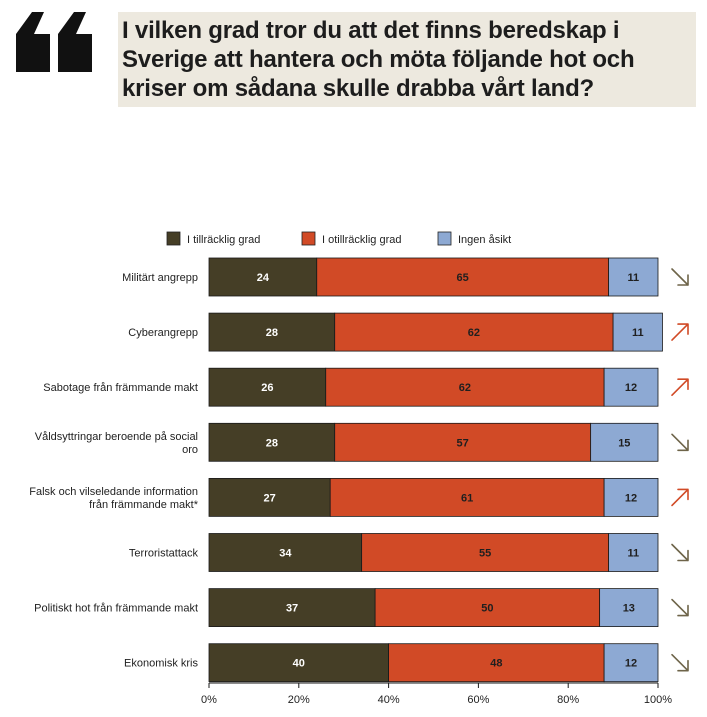 This screenshot has height=717, width=707. What do you see at coordinates (116, 609) in the screenshot?
I see `category-label: Politiskt hot från främmande makt` at bounding box center [116, 609].